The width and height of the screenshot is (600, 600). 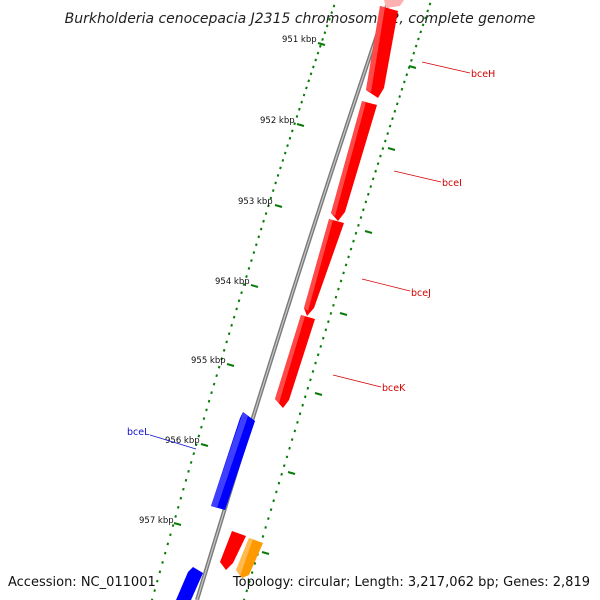 I want to click on gene-bceJ-shape, so click(x=324, y=267).